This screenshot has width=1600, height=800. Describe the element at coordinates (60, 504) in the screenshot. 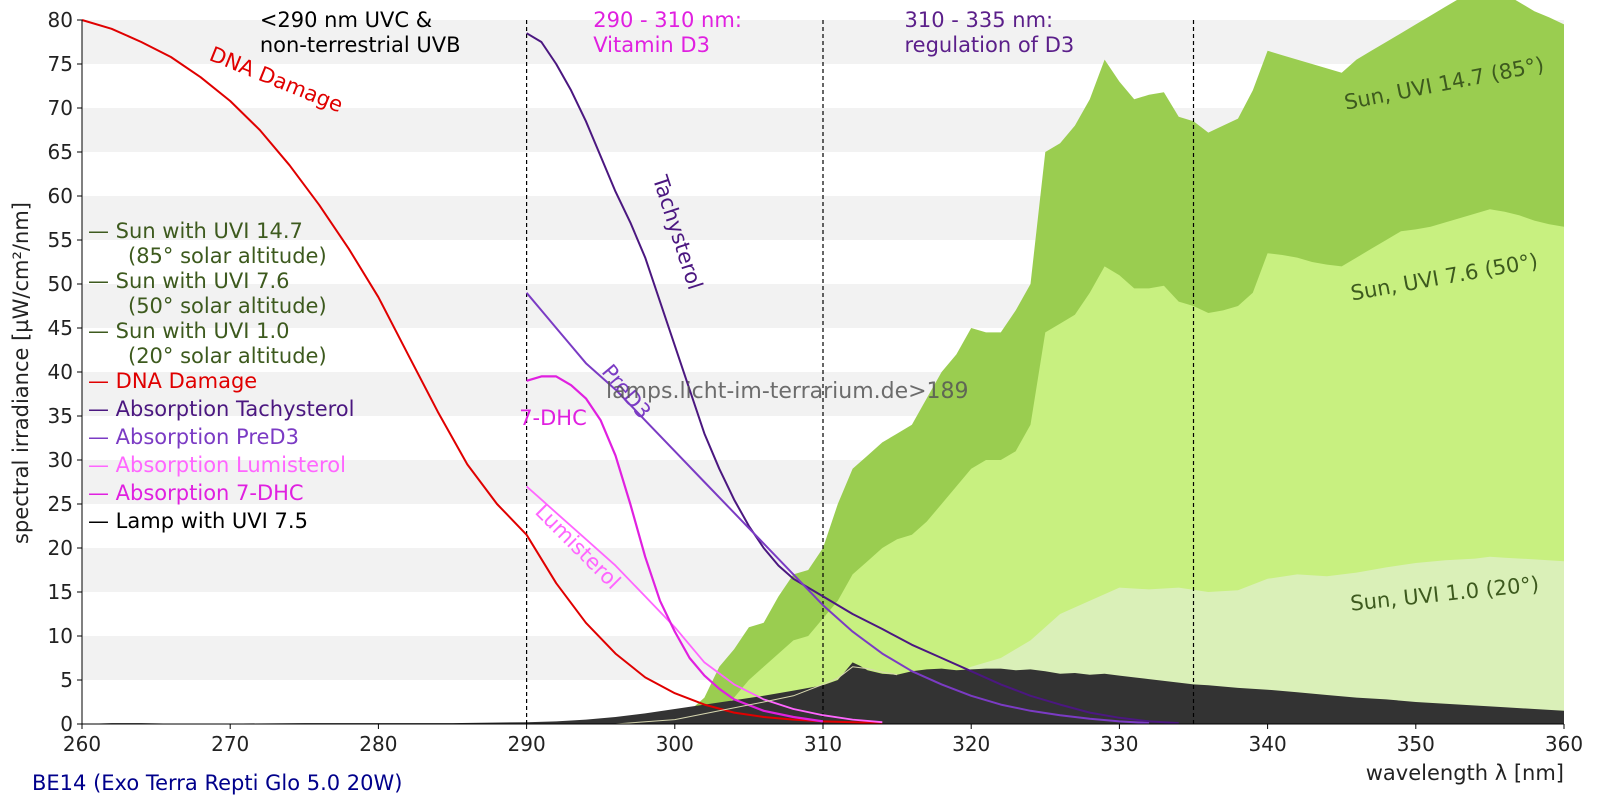

I see `y-tick-label: 25` at that location.